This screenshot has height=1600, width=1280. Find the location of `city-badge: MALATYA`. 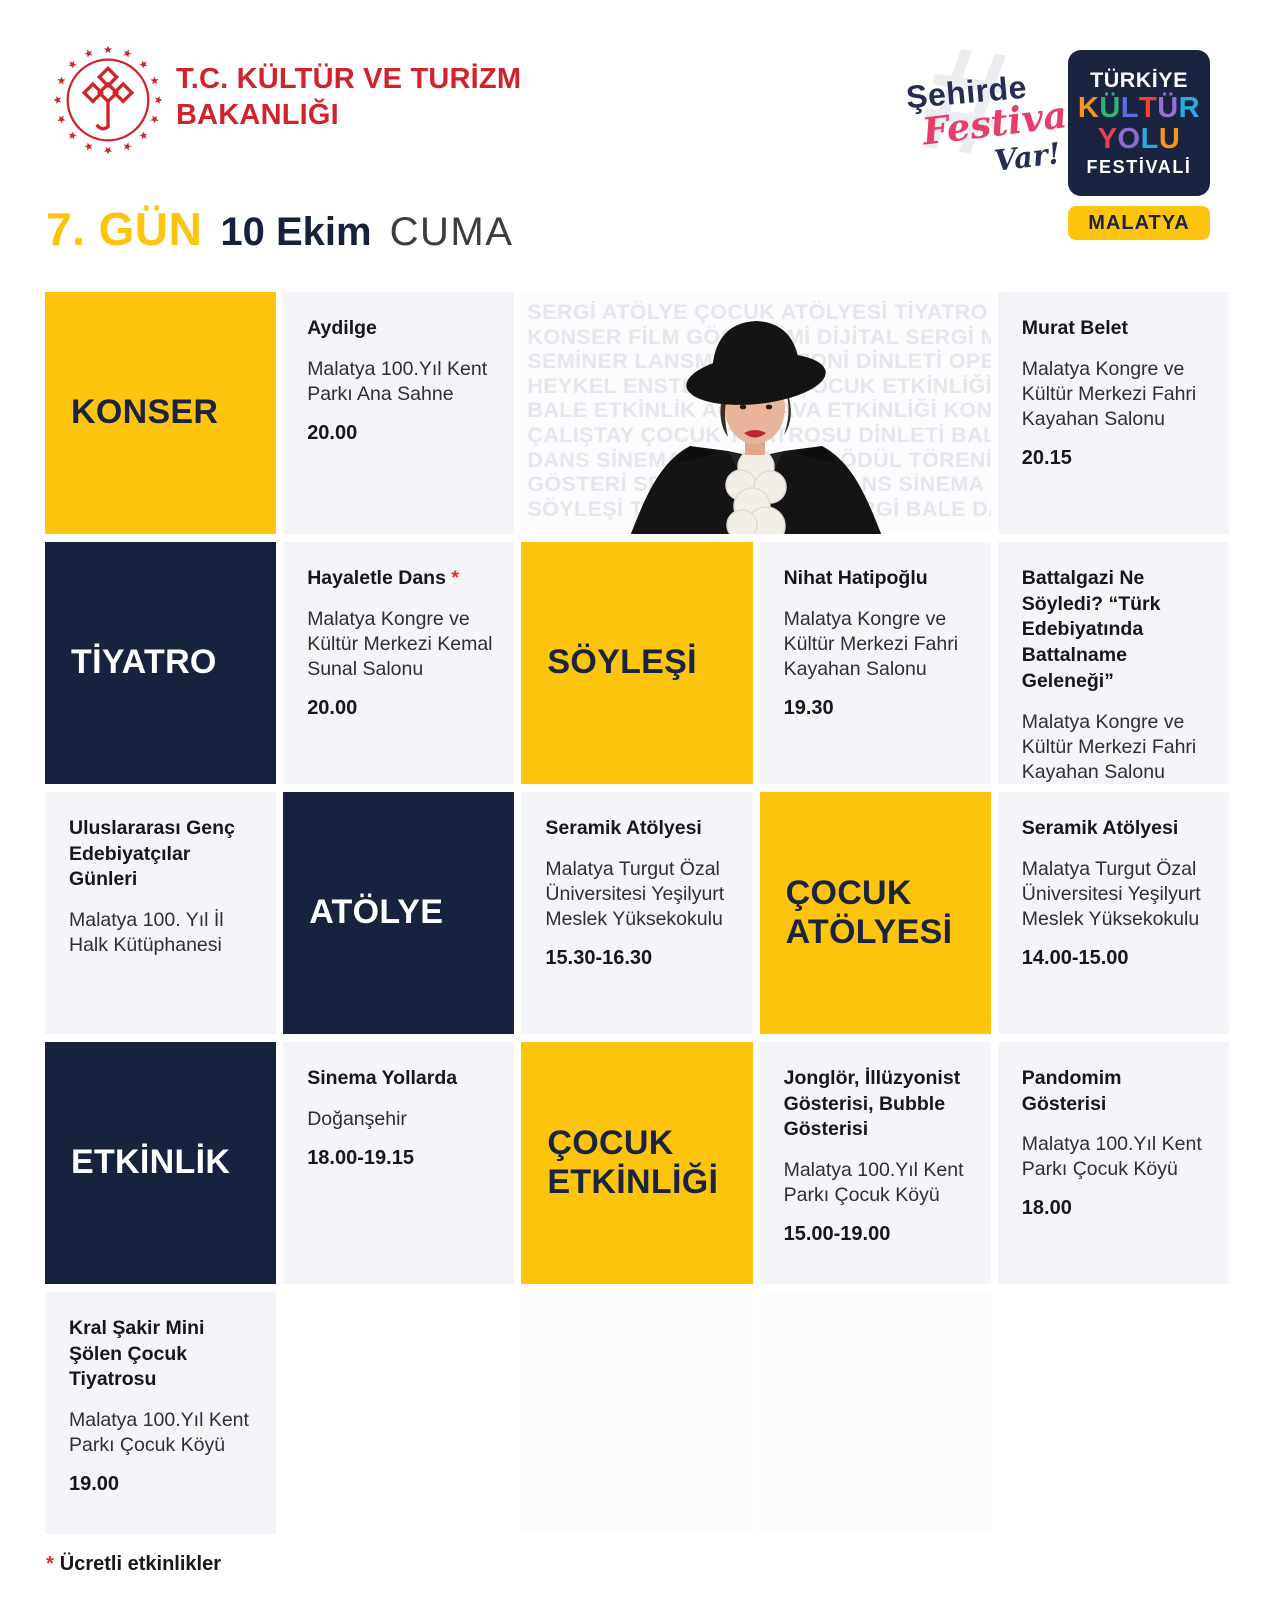

city-badge: MALATYA is located at coordinates (1139, 223).